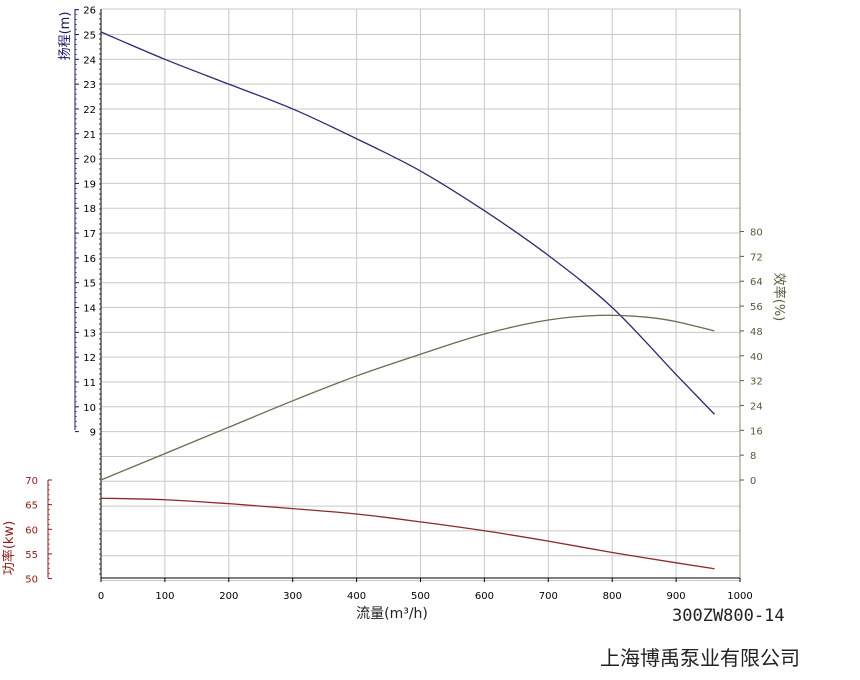 The image size is (860, 680). What do you see at coordinates (700, 658) in the screenshot?
I see `company-name: 上海博禹泵业有限公司` at bounding box center [700, 658].